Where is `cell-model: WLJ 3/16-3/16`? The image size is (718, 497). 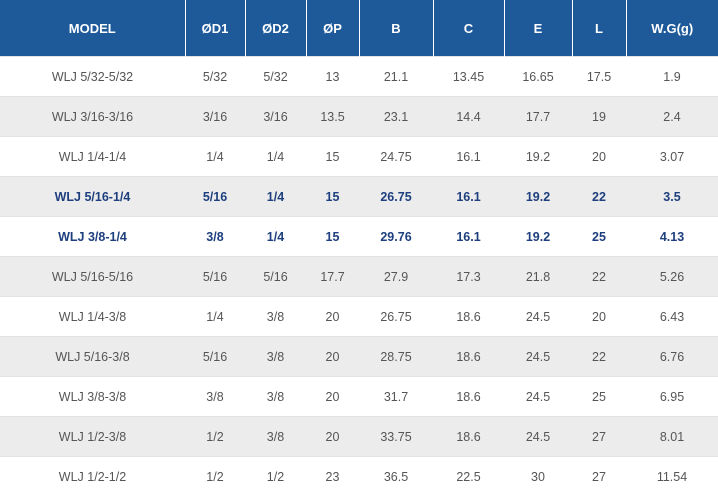
cell-model: WLJ 3/16-3/16 is located at coordinates (92, 116).